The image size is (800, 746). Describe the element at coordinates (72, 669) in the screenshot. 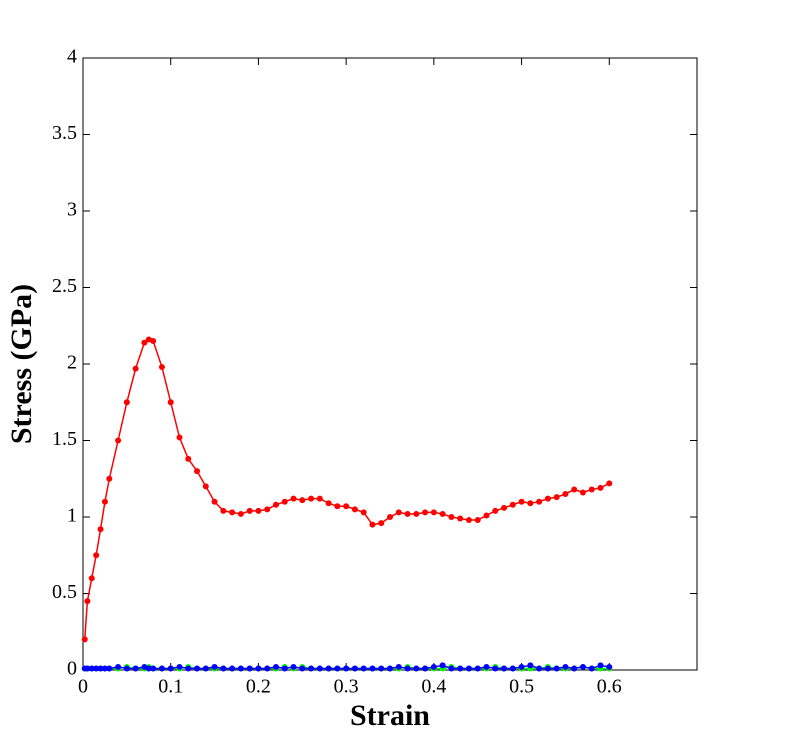

I see `y-tick-label: 0` at that location.